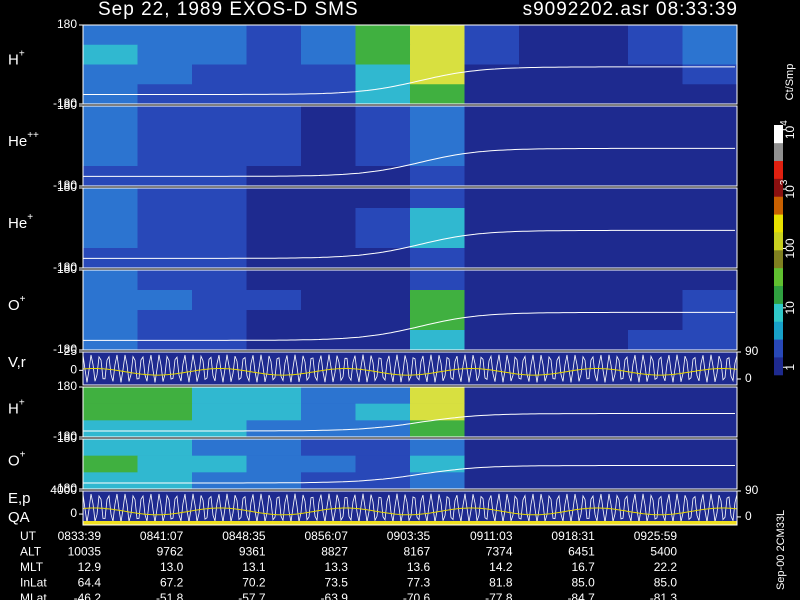 The width and height of the screenshot is (800, 600). What do you see at coordinates (581, 552) in the screenshot?
I see `table-cell: 6451` at bounding box center [581, 552].